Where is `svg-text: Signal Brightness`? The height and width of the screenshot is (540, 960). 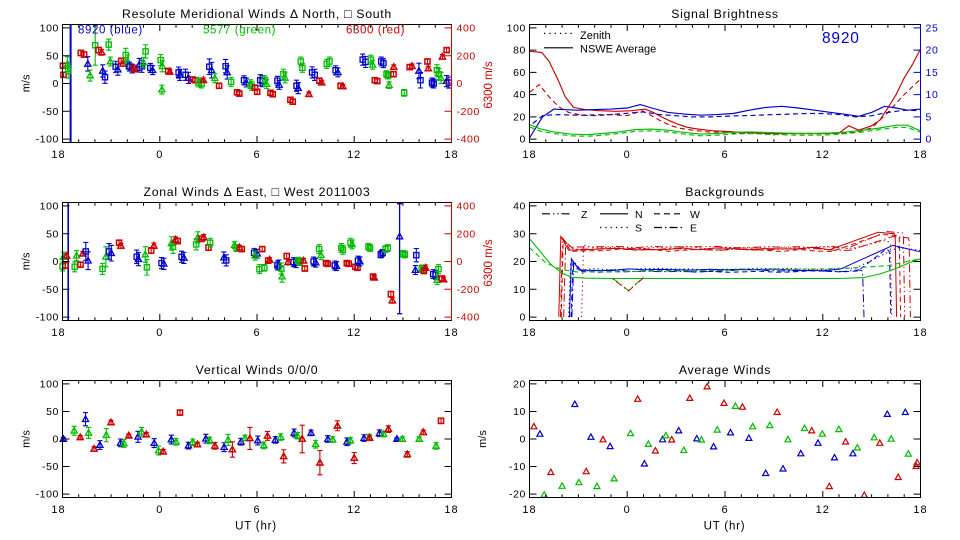 svg-text: Signal Brightness is located at coordinates (725, 14).